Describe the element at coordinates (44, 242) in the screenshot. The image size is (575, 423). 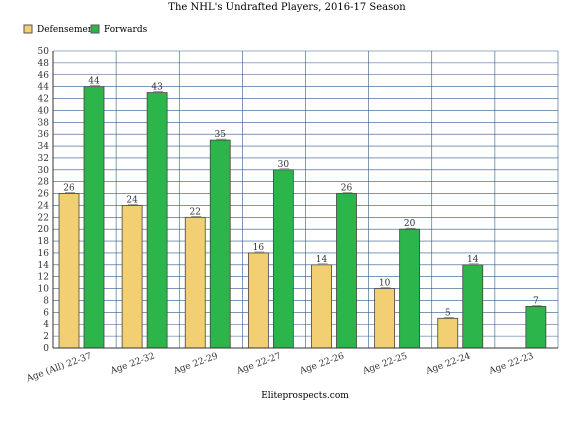
I see `y-tick-label: 18` at that location.